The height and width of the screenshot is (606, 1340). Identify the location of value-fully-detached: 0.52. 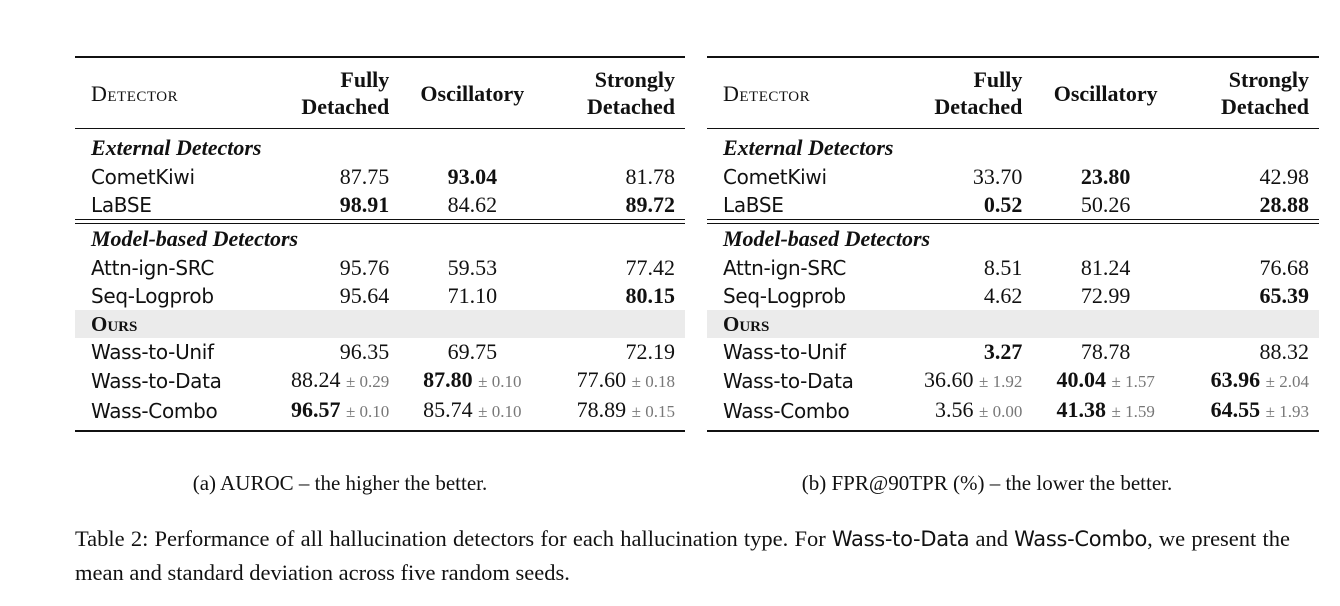
(1003, 204).